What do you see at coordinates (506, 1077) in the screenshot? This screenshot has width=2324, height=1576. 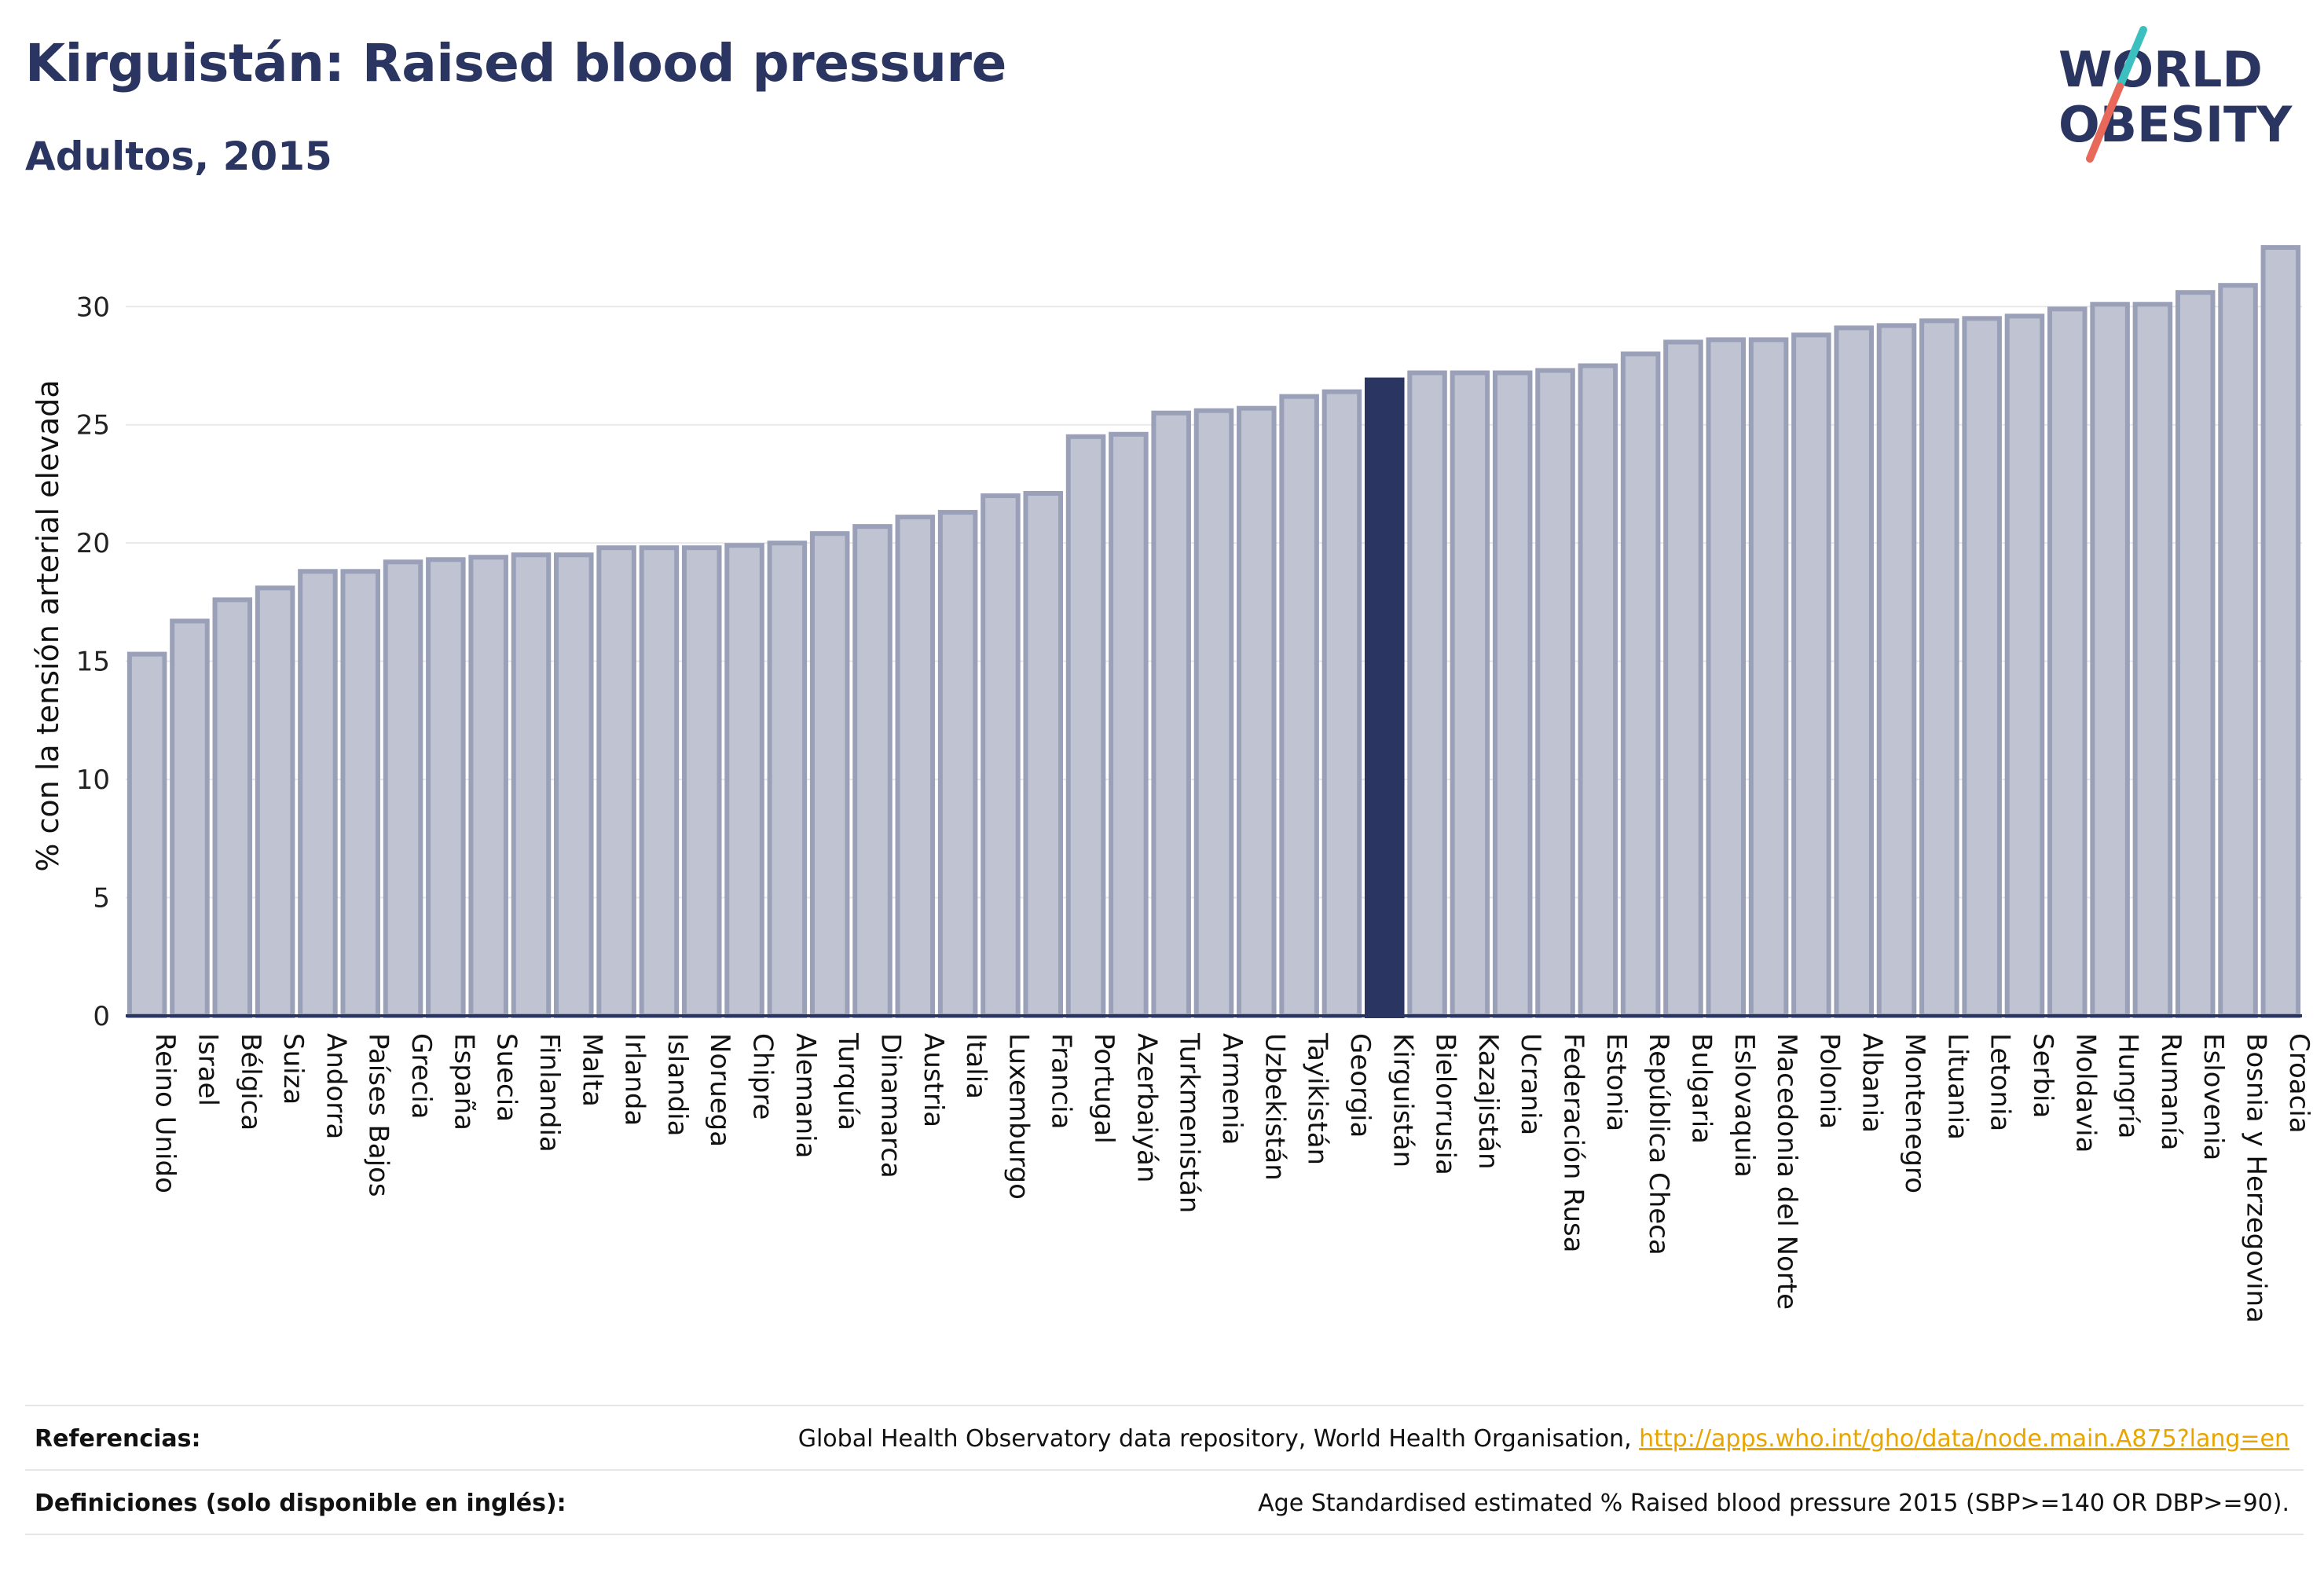 I see `x-tick-label: Suecia` at bounding box center [506, 1077].